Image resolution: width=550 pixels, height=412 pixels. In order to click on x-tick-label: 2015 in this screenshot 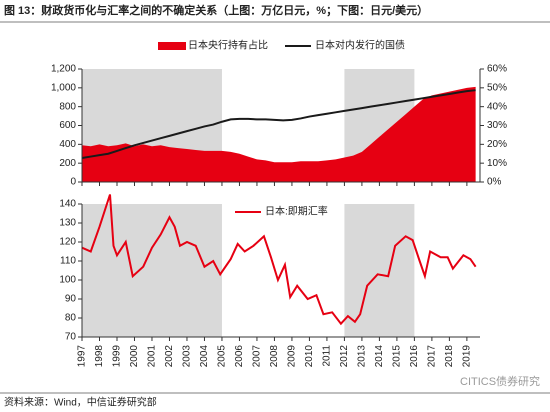, I will do `click(397, 356)`.